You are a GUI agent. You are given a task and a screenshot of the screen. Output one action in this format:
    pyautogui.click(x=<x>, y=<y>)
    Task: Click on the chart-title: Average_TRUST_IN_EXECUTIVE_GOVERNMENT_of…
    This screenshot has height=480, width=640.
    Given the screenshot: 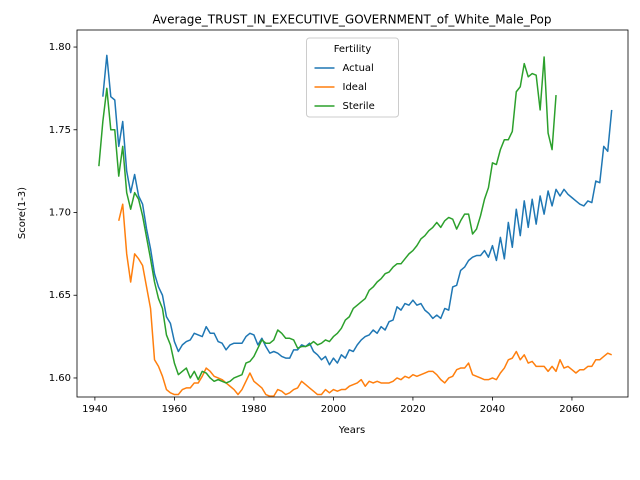 What is the action you would take?
    pyautogui.click(x=352, y=20)
    